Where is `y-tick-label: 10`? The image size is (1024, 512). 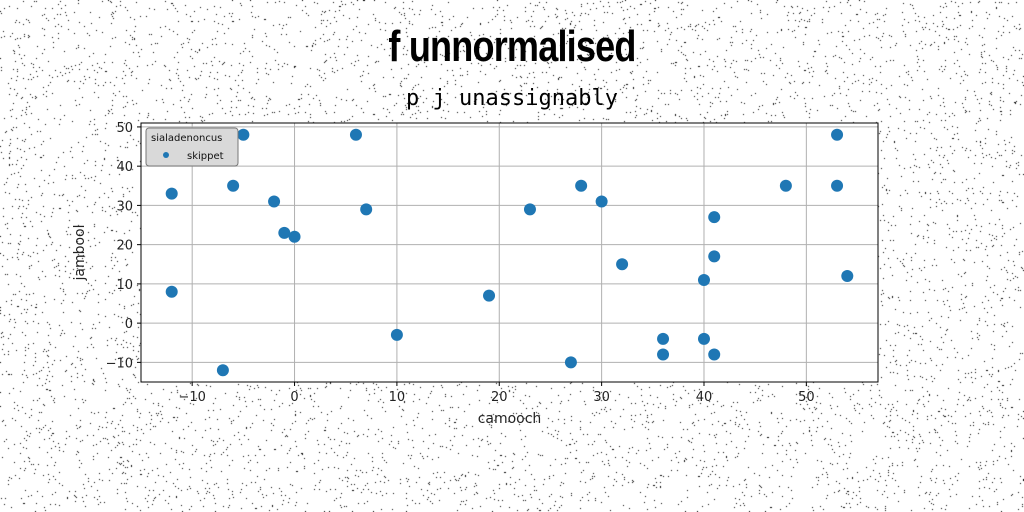 y-tick-label: 10 is located at coordinates (124, 285).